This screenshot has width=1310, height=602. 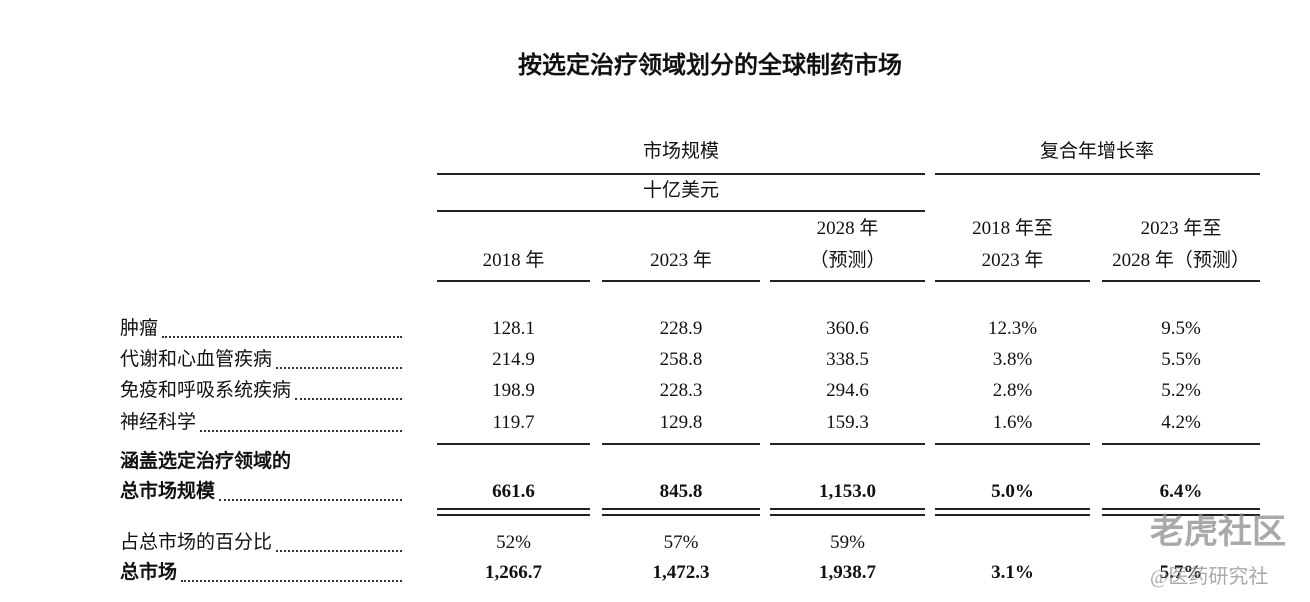 I want to click on column-header: 2028 年（预测）, so click(x=1181, y=260).